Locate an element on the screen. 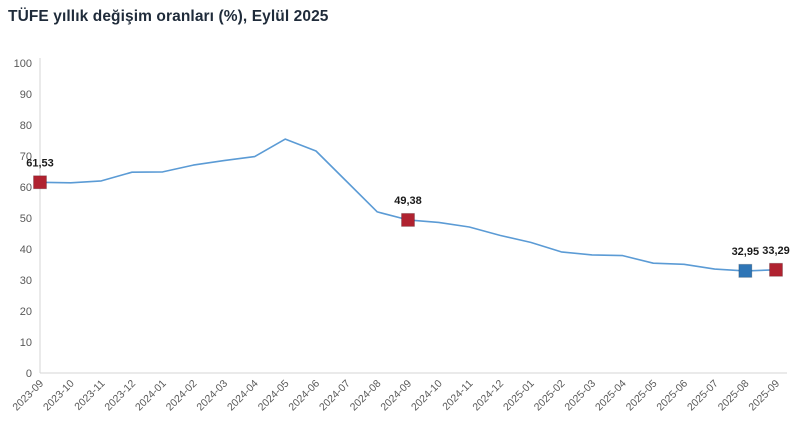 The width and height of the screenshot is (796, 426). x-axis-tick-label: 2025-05 is located at coordinates (642, 396).